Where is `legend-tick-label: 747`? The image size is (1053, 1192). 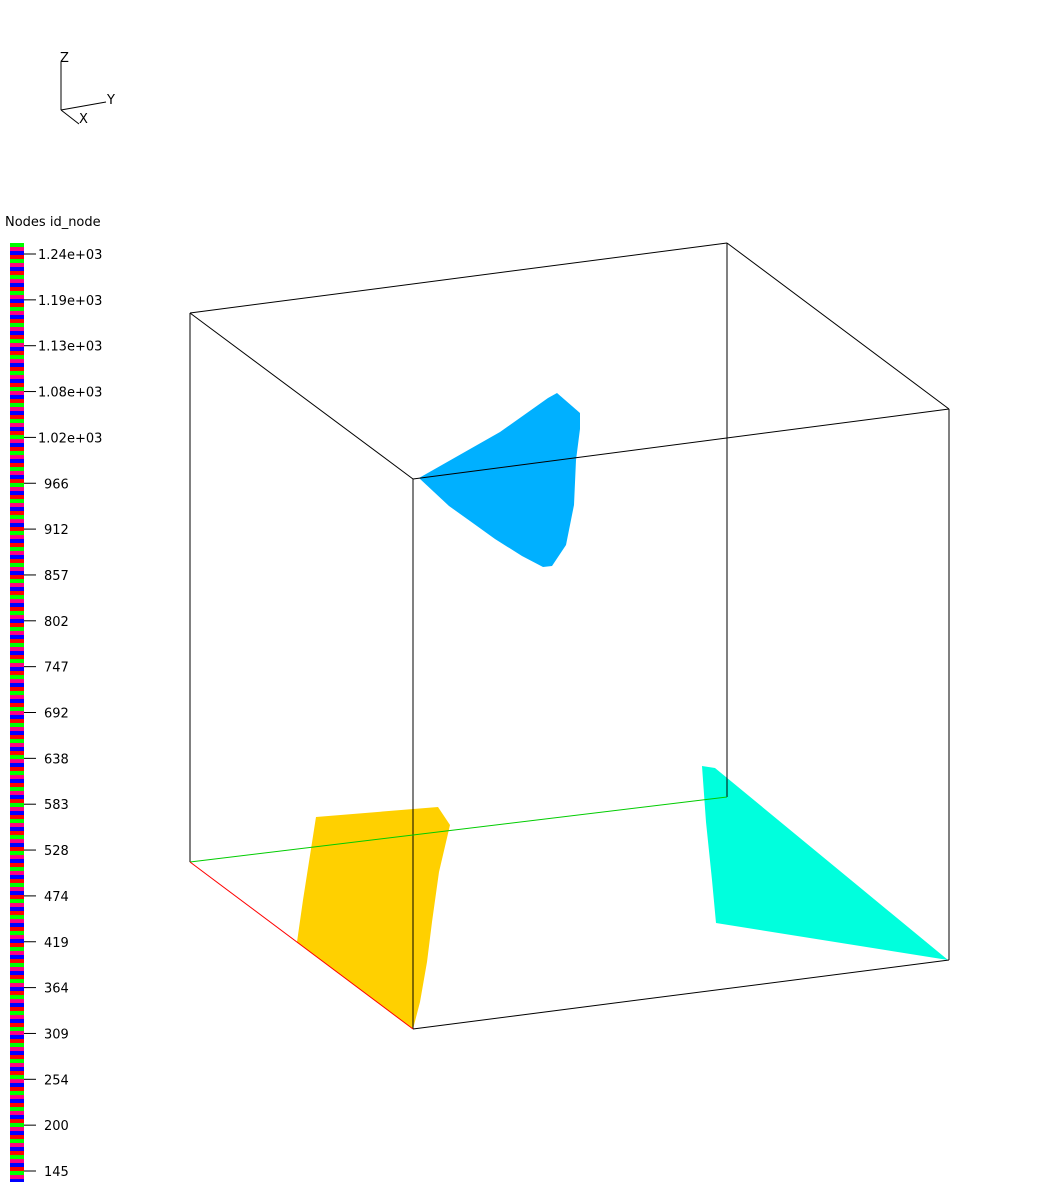 legend-tick-label: 747 is located at coordinates (56, 668).